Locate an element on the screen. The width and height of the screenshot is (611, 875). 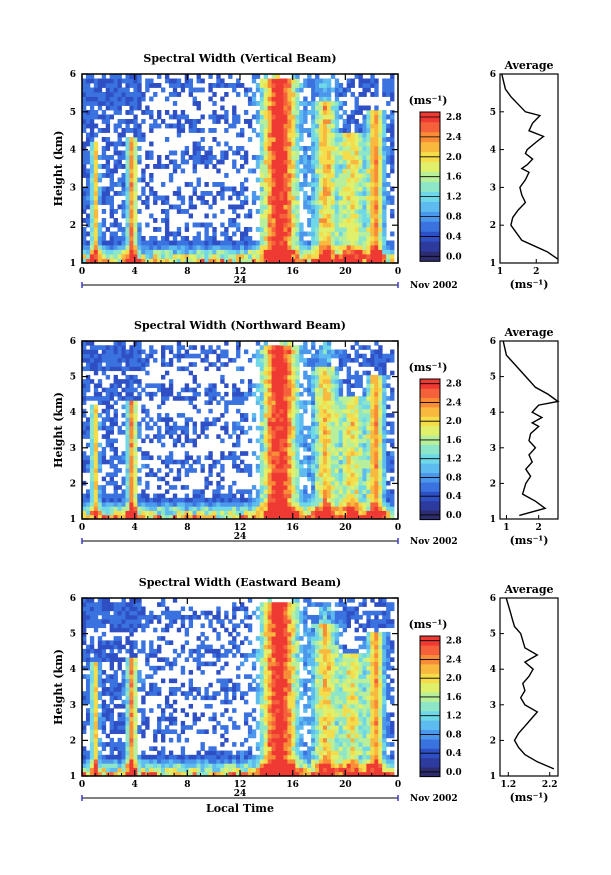
y-tick-label: 2 is located at coordinates (73, 484).